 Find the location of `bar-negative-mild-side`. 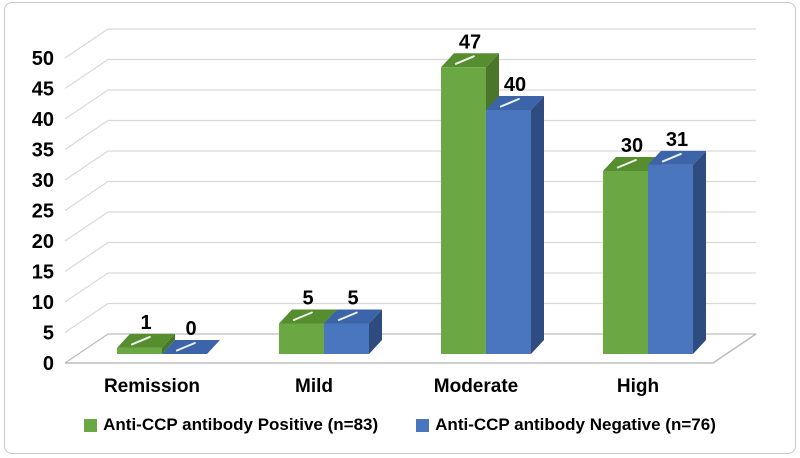

bar-negative-mild-side is located at coordinates (375, 331).